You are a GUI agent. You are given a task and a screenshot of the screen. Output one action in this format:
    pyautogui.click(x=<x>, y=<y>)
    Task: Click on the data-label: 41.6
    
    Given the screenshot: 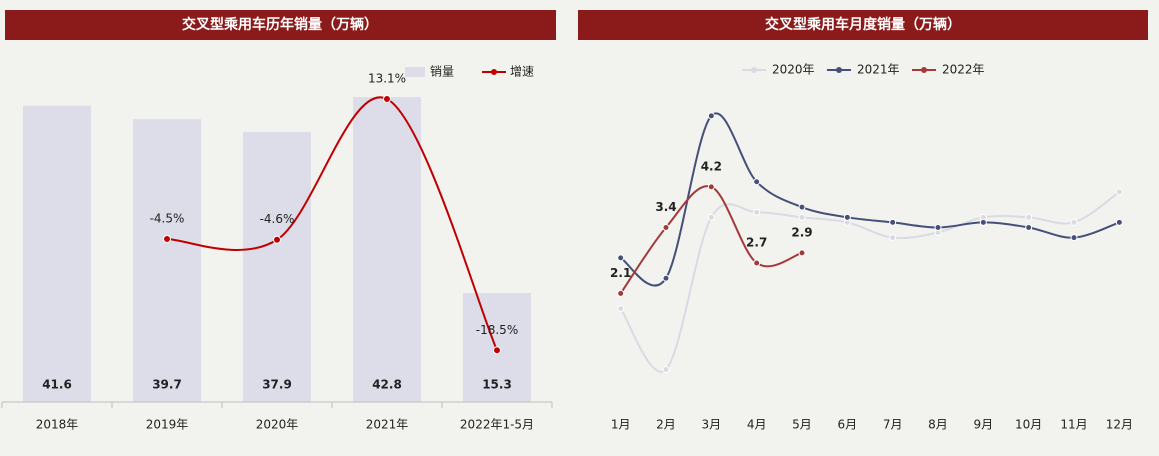 What is the action you would take?
    pyautogui.click(x=57, y=385)
    